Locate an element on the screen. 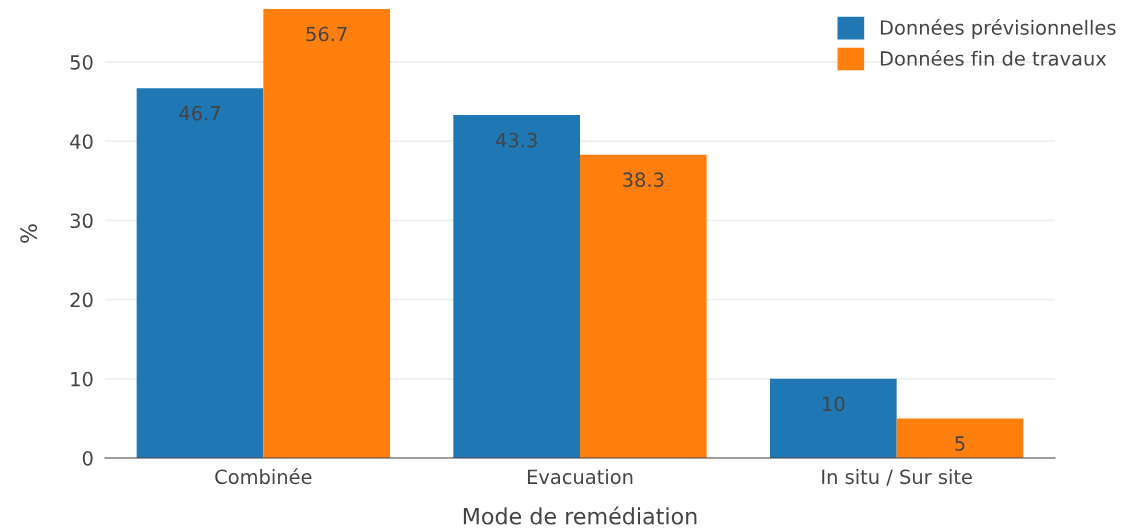 This screenshot has height=529, width=1134. data-label: 43.3 is located at coordinates (516, 140).